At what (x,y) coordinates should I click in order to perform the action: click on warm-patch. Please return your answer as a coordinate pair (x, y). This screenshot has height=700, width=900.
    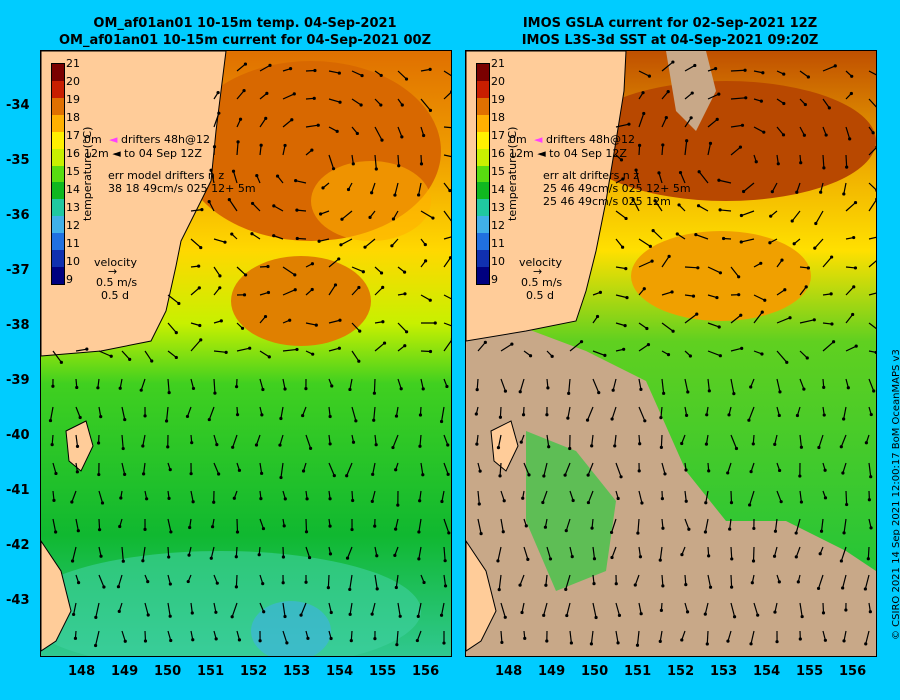
    Looking at the image, I should click on (371, 201).